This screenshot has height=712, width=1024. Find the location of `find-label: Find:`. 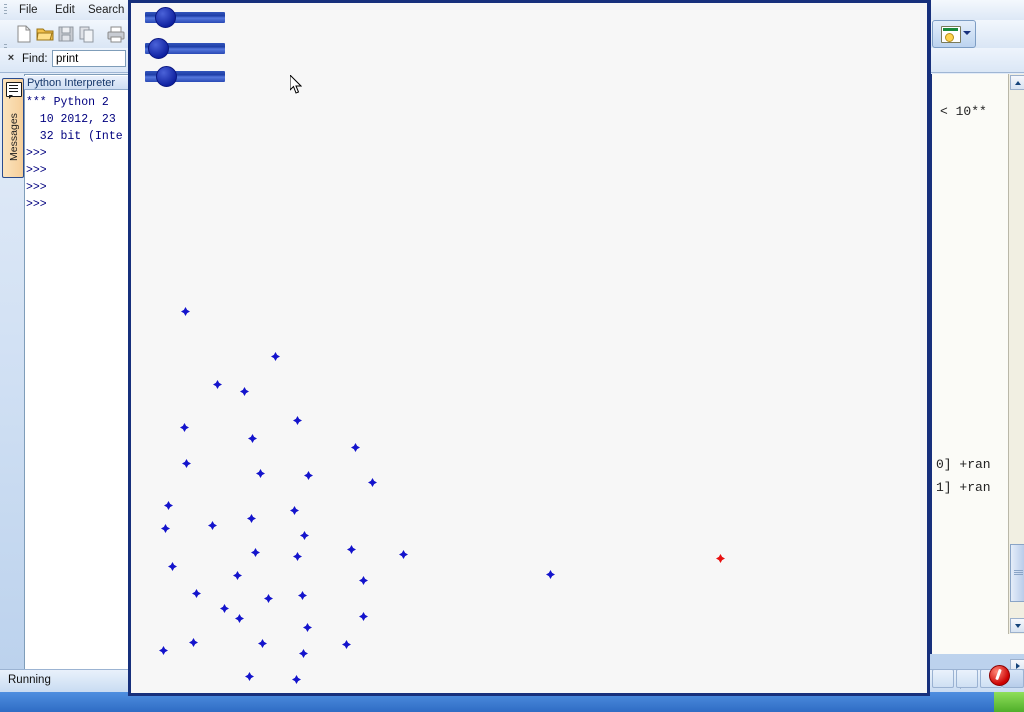

find-label: Find: is located at coordinates (35, 59).